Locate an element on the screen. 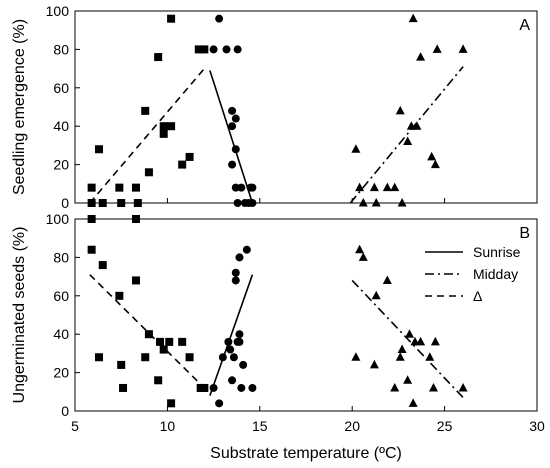  x-tick-label: 30 is located at coordinates (537, 426).